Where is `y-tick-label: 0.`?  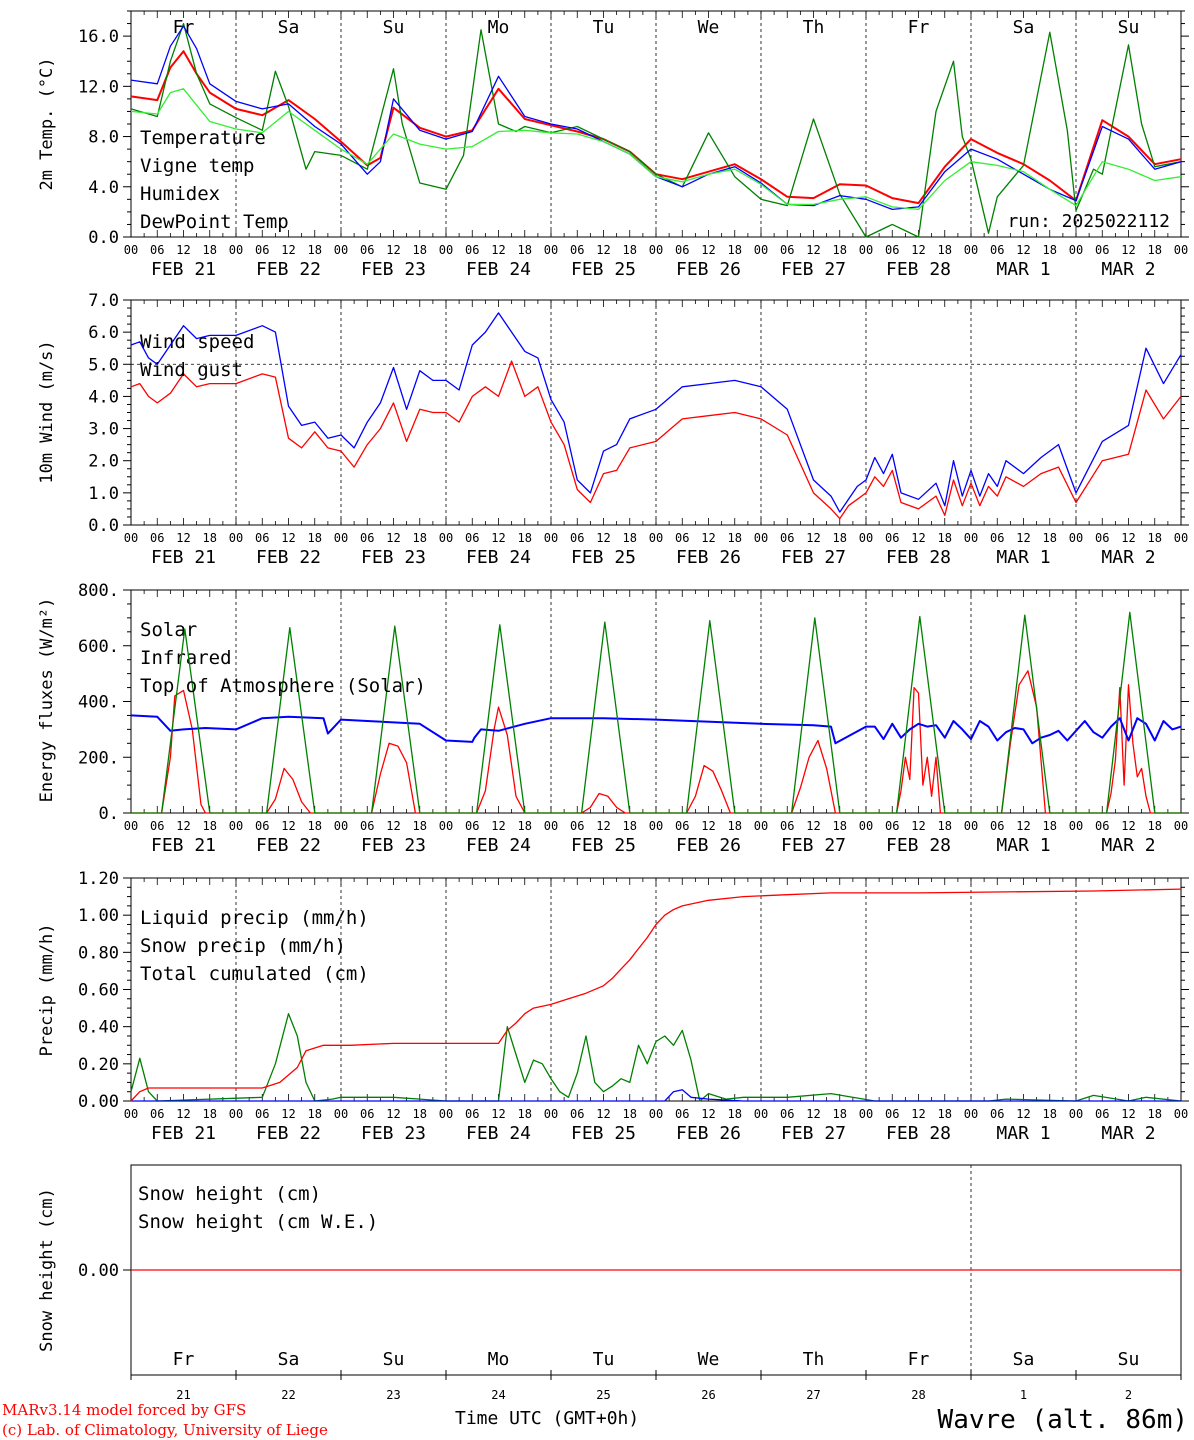
y-tick-label: 0. is located at coordinates (109, 814).